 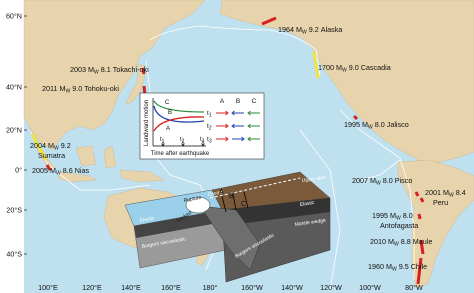 What do you see at coordinates (243, 204) in the screenshot?
I see `block-label: C` at bounding box center [243, 204].